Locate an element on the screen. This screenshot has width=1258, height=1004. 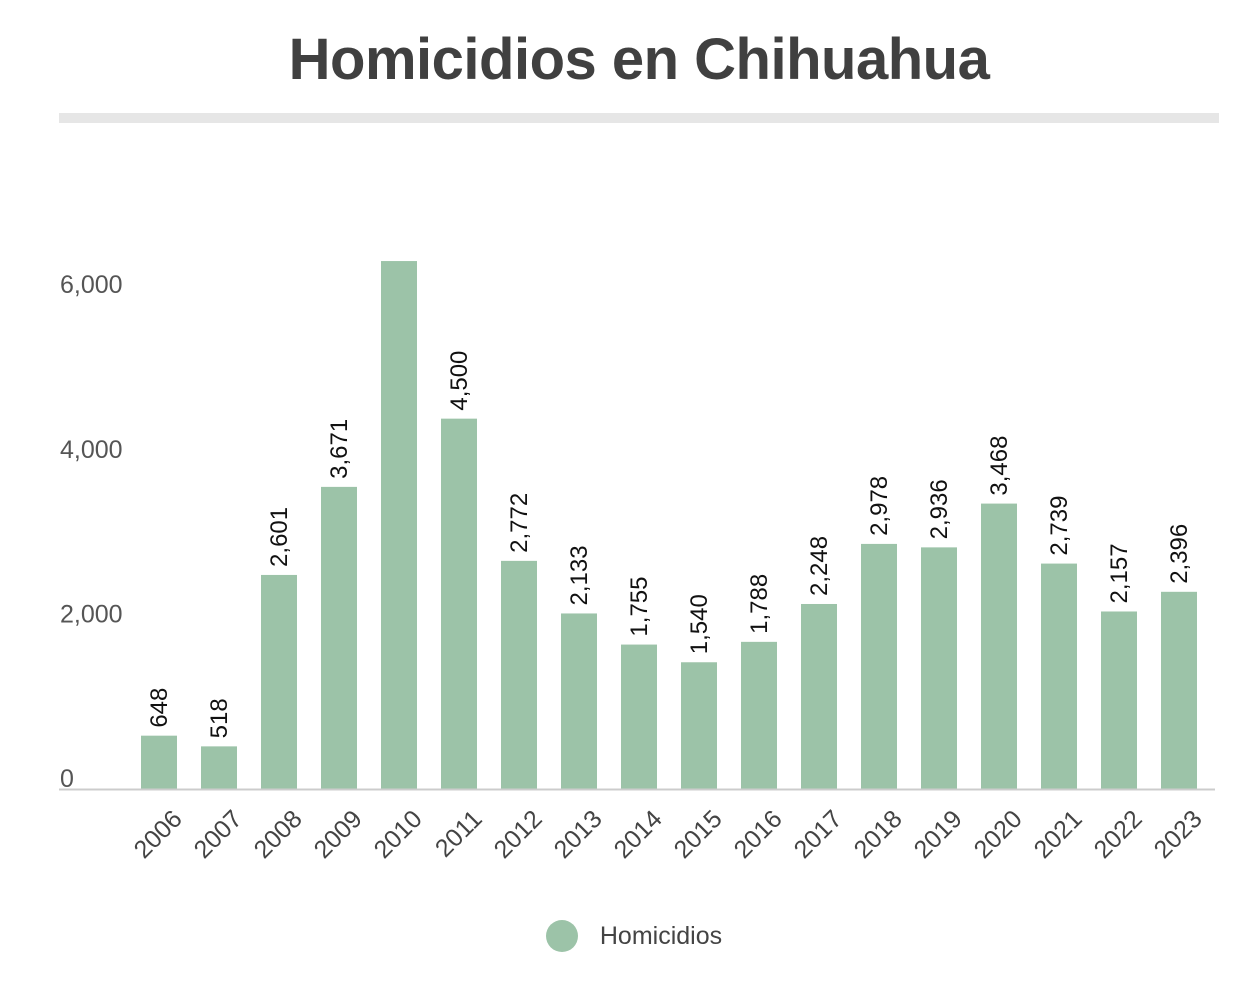
data-label-2013: 2,133 is located at coordinates (579, 575).